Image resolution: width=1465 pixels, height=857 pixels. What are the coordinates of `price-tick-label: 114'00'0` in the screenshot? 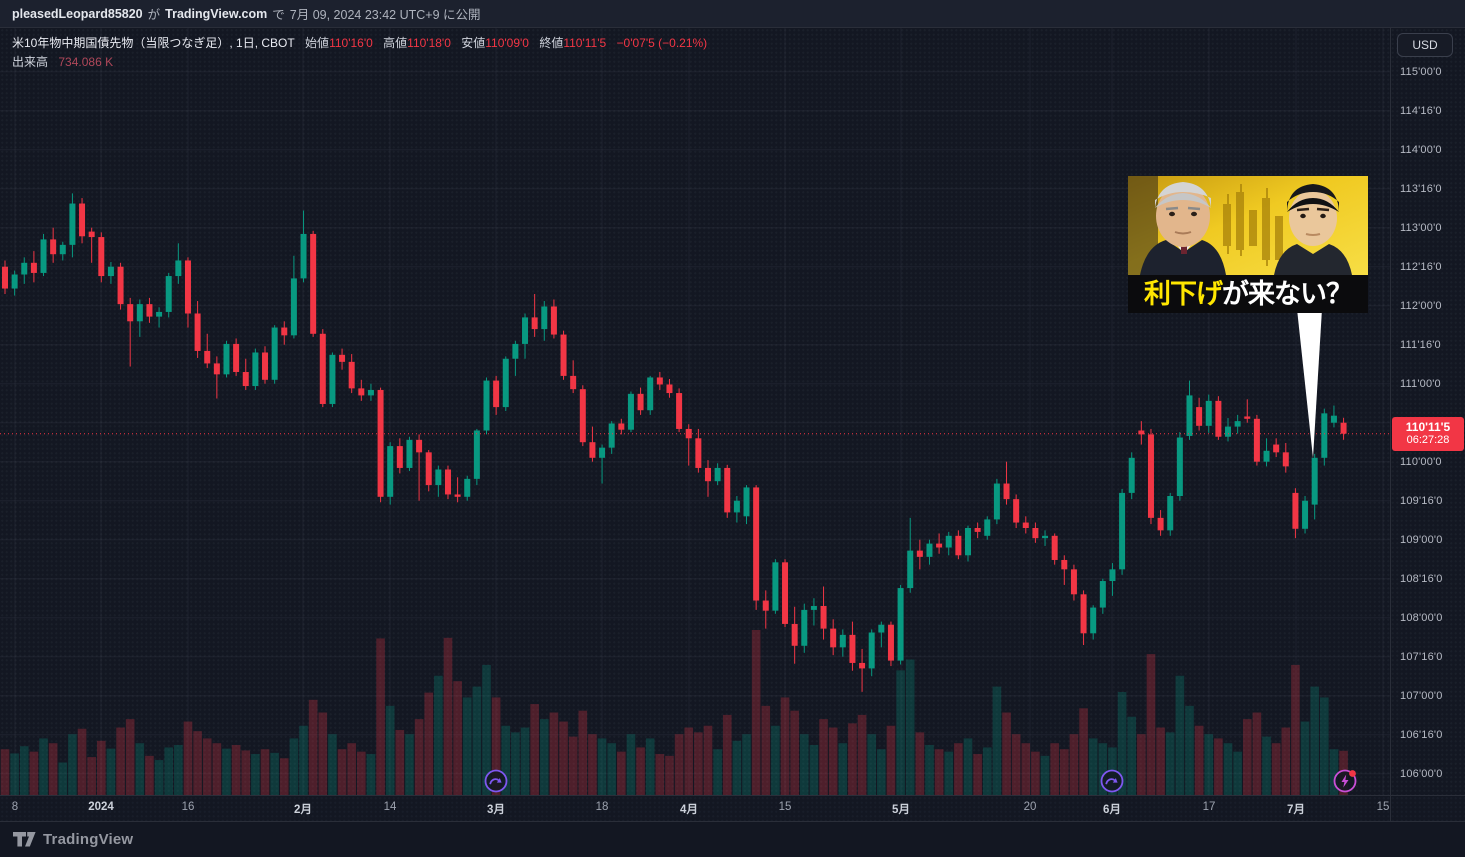 It's located at (1421, 149).